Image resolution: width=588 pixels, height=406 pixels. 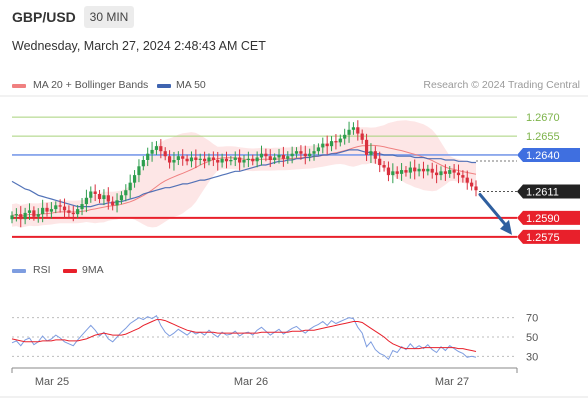 I want to click on legend-rsi-label: RSI, so click(x=42, y=270).